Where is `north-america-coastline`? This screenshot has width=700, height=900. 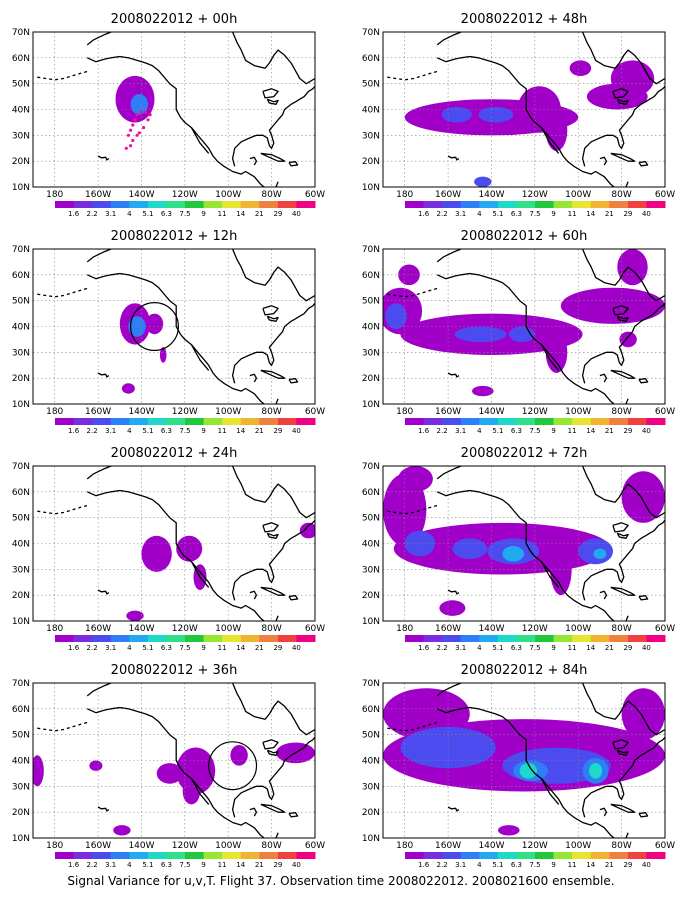 north-america-coastline is located at coordinates (182, 555).